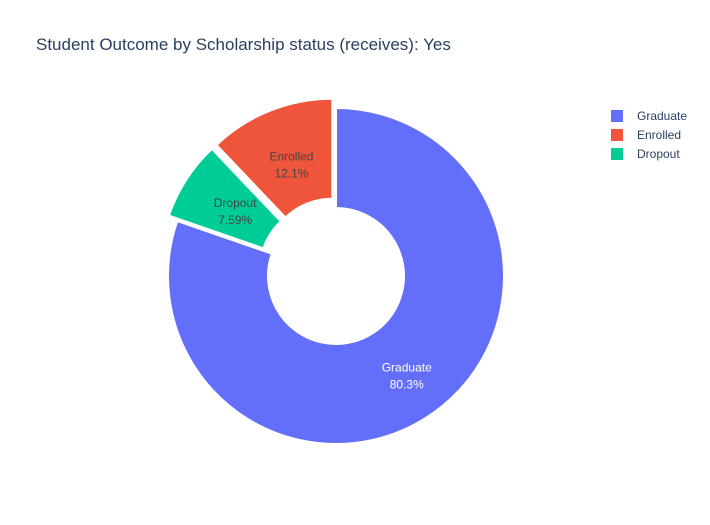  I want to click on legend-item-dropout: Dropout, so click(645, 154).